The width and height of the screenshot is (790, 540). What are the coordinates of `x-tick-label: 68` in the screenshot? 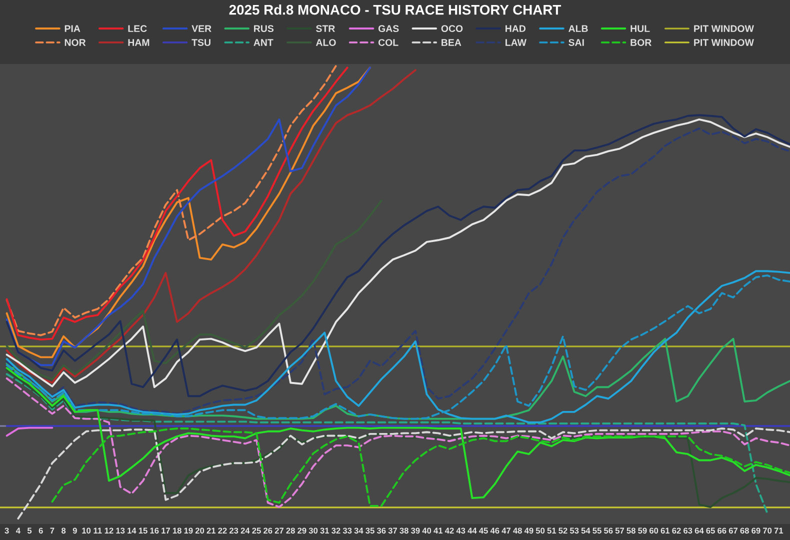 It's located at (744, 531).